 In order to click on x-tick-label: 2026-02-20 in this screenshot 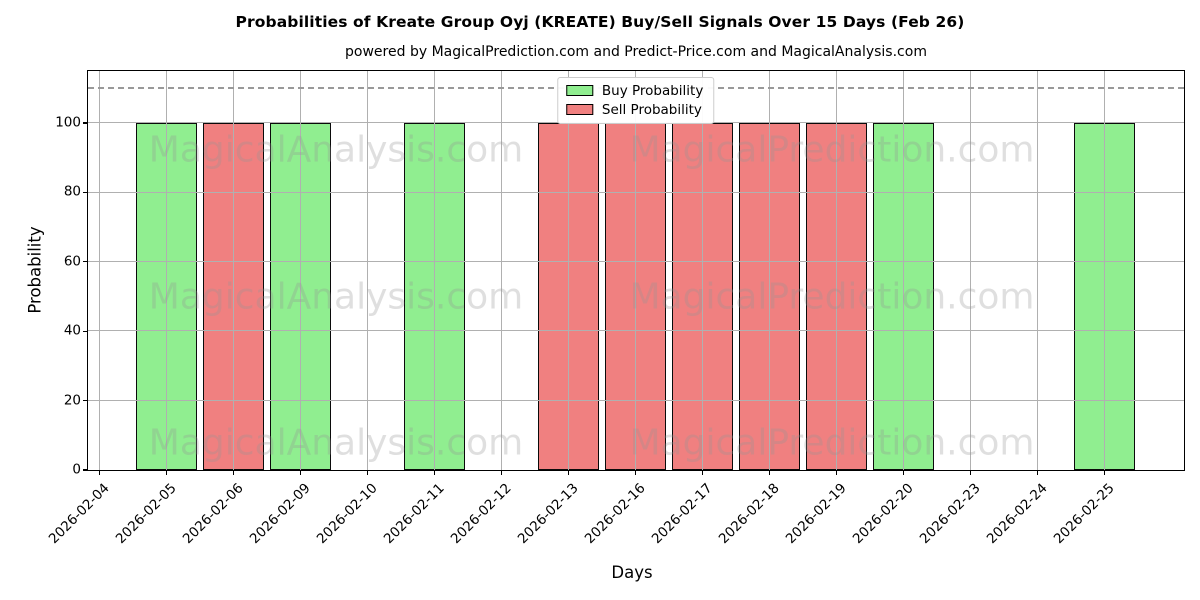, I will do `click(883, 514)`.